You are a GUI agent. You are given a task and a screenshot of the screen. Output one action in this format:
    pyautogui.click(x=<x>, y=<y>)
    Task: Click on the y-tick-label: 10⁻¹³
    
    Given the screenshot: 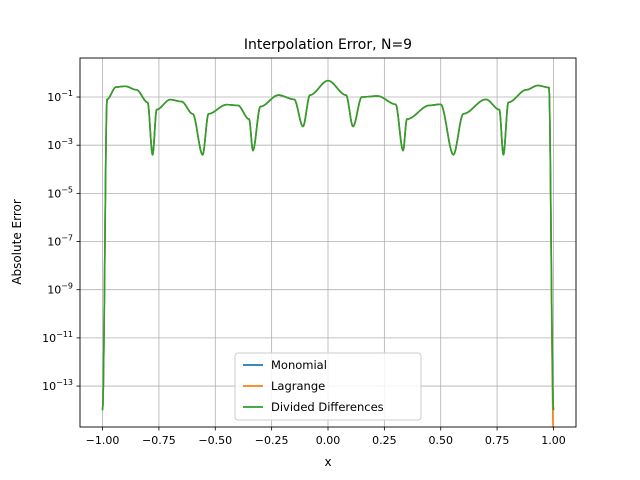 What is the action you would take?
    pyautogui.click(x=57, y=385)
    